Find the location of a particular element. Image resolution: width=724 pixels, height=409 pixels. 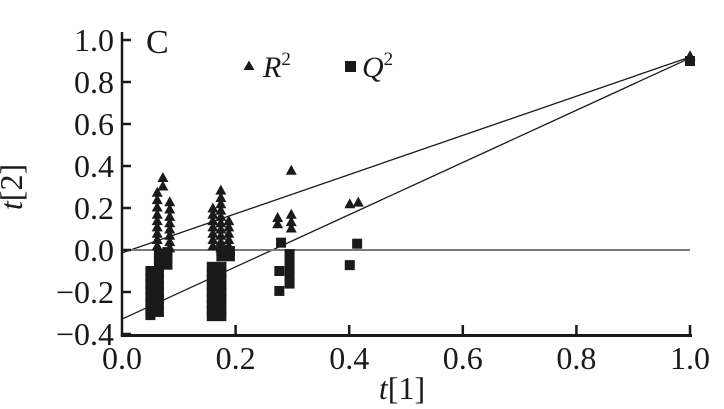

y-tick-label: 0.6 is located at coordinates (94, 124).